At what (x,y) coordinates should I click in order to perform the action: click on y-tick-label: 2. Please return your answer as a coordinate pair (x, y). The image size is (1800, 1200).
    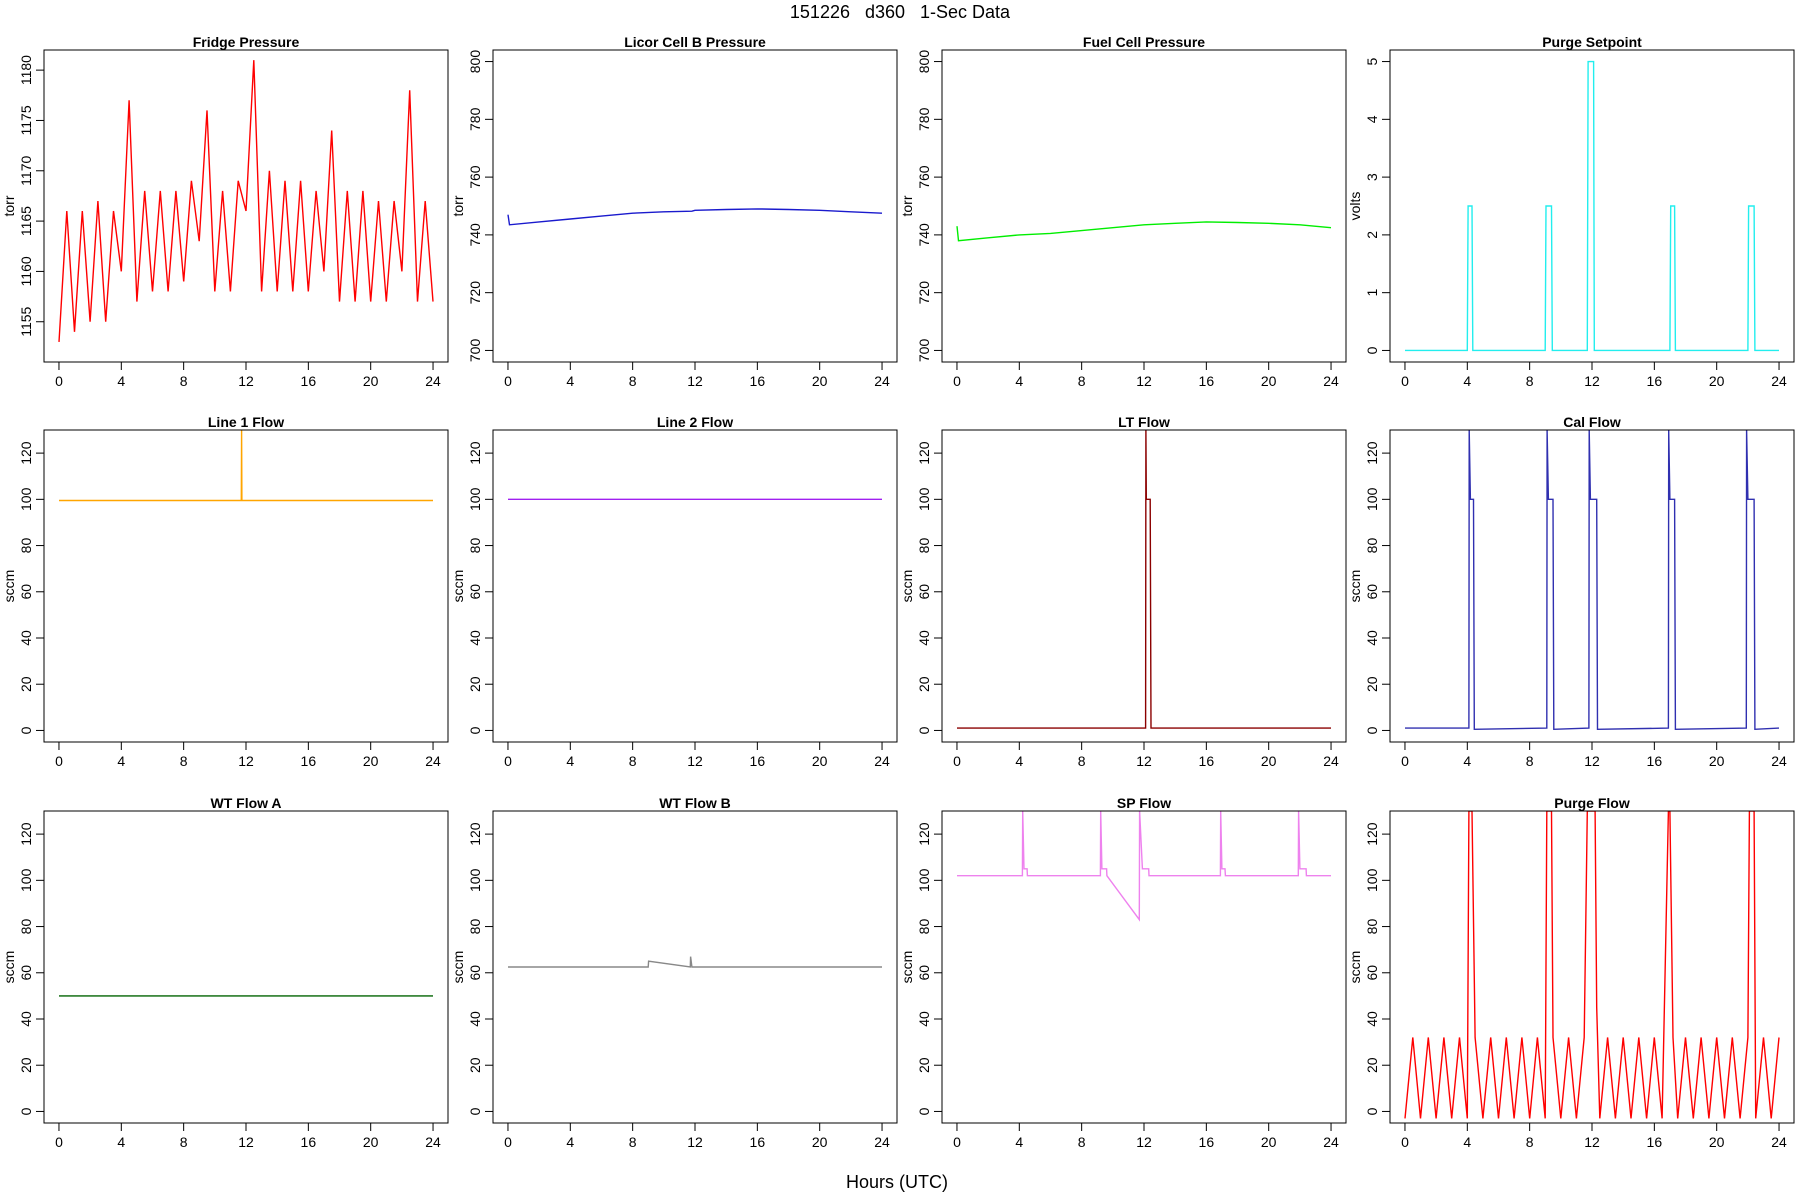
    Looking at the image, I should click on (1372, 235).